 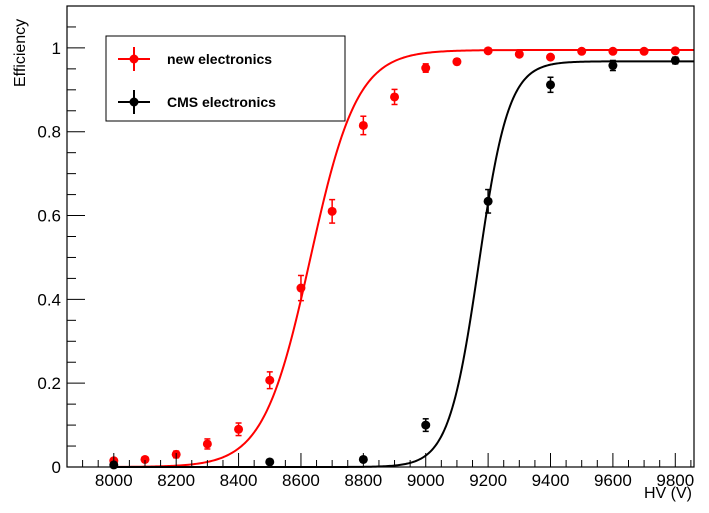 I want to click on y-tick-label: 0.4, so click(x=49, y=299).